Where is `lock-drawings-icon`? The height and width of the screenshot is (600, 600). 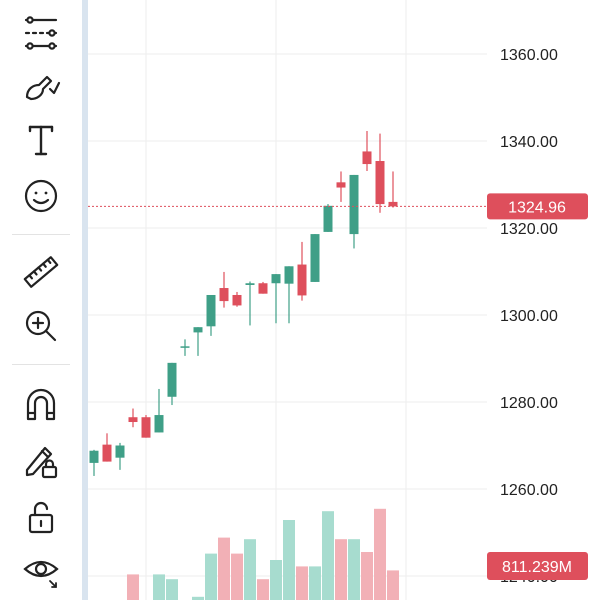
lock-drawings-icon is located at coordinates (41, 462).